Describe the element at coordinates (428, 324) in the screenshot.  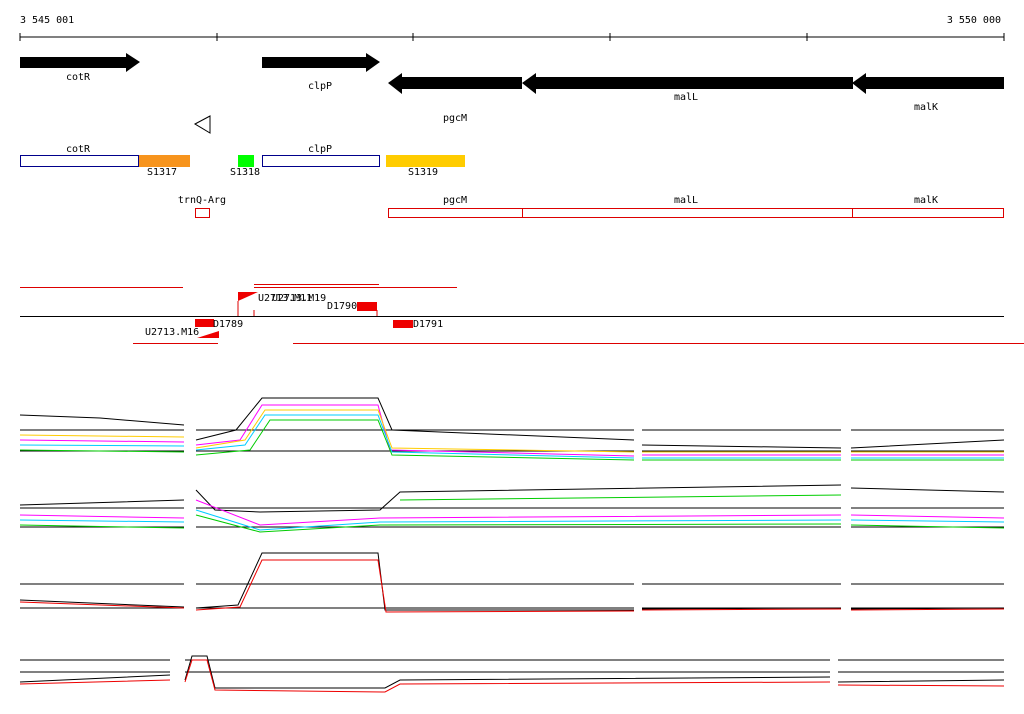
I see `probe-label: D1791` at that location.